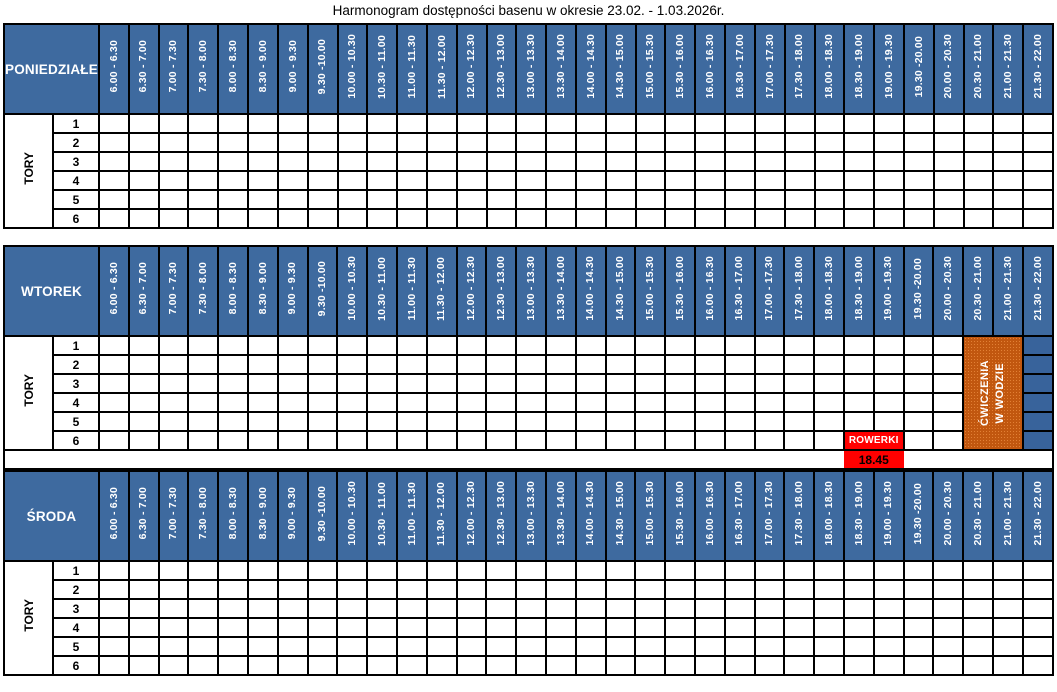 The height and width of the screenshot is (692, 1057). What do you see at coordinates (233, 516) in the screenshot?
I see `time-slot-header: 8.00 - 8.30` at bounding box center [233, 516].